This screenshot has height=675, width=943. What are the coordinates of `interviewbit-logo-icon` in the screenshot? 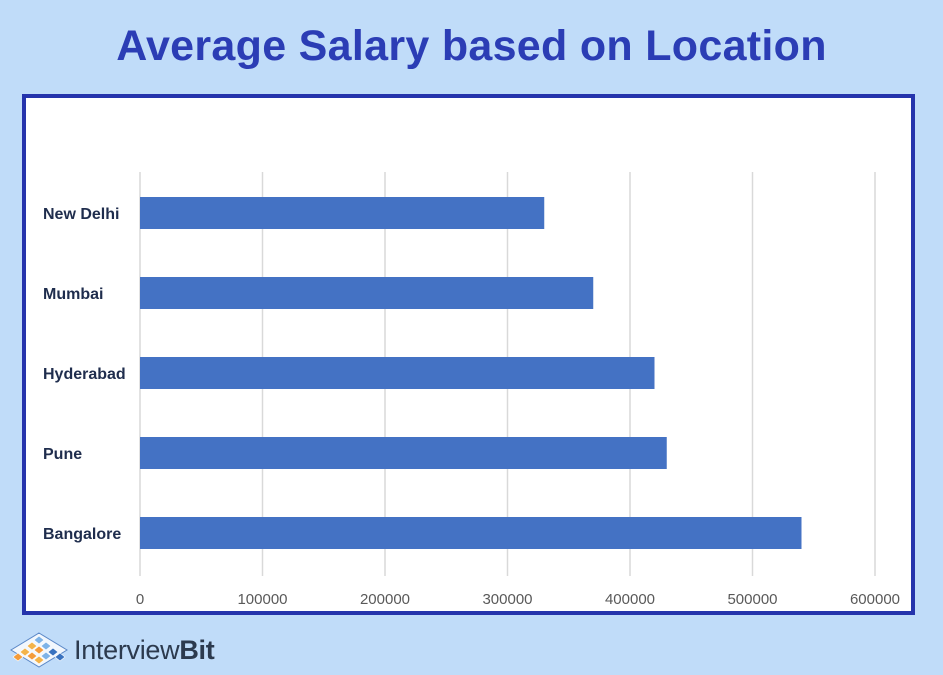 It's located at (39, 650).